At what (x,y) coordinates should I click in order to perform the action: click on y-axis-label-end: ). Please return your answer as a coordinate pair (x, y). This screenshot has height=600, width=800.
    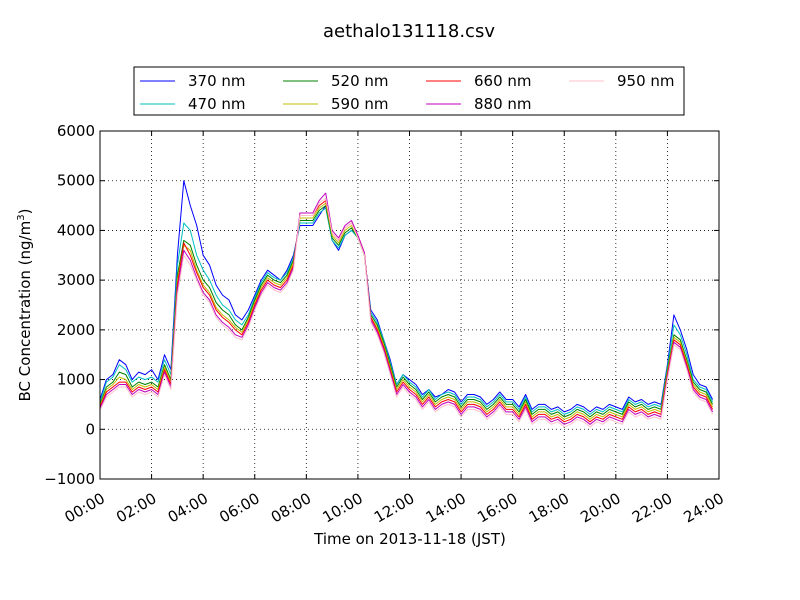
    Looking at the image, I should click on (25, 212).